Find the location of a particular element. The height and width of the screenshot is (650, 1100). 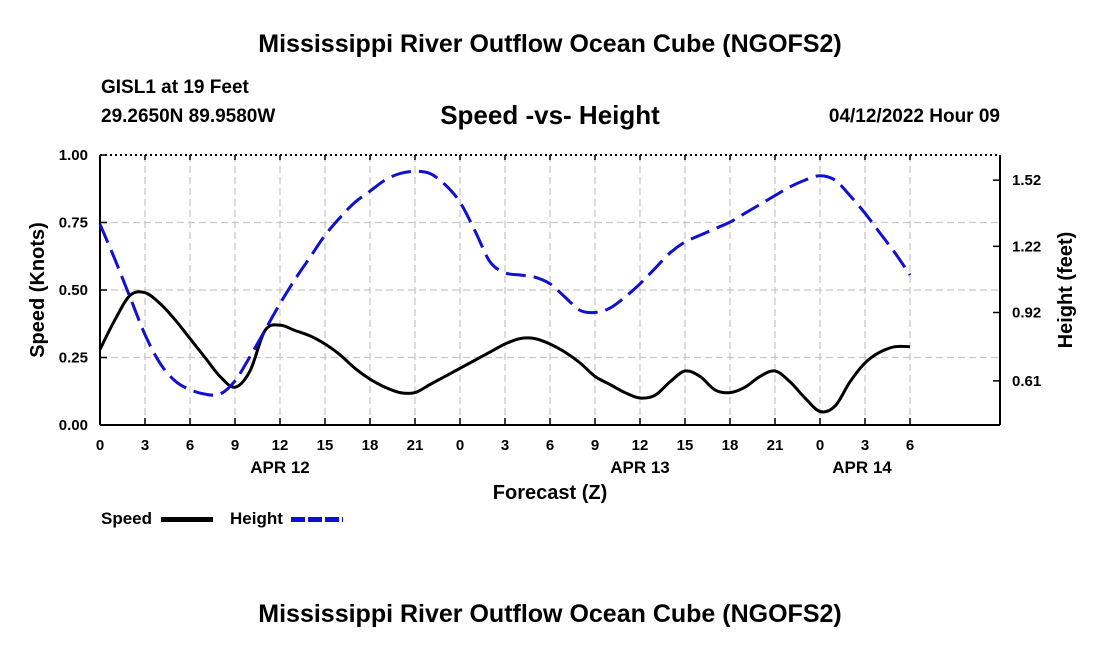

legend-speed-label: Speed is located at coordinates (127, 518).